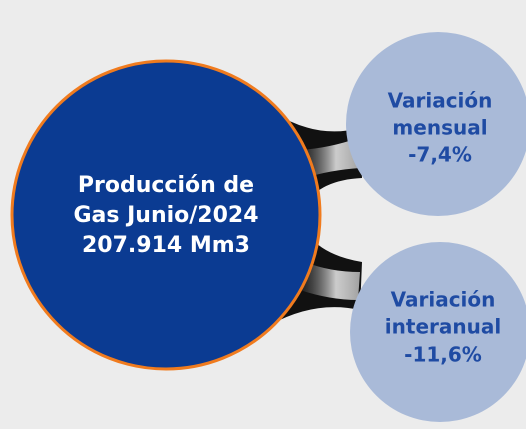 The image size is (526, 429). I want to click on yearly-circle, so click(438, 332).